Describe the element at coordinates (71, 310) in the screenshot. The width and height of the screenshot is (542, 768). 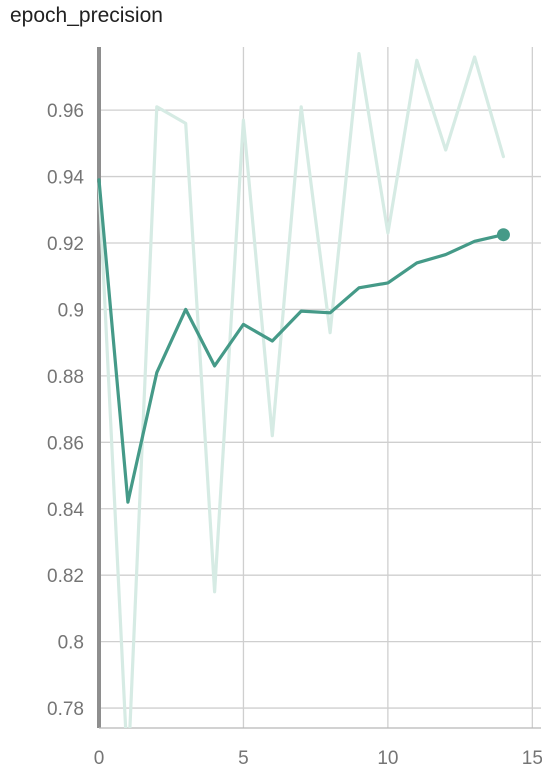
I see `y-tick-label: 0.9` at that location.